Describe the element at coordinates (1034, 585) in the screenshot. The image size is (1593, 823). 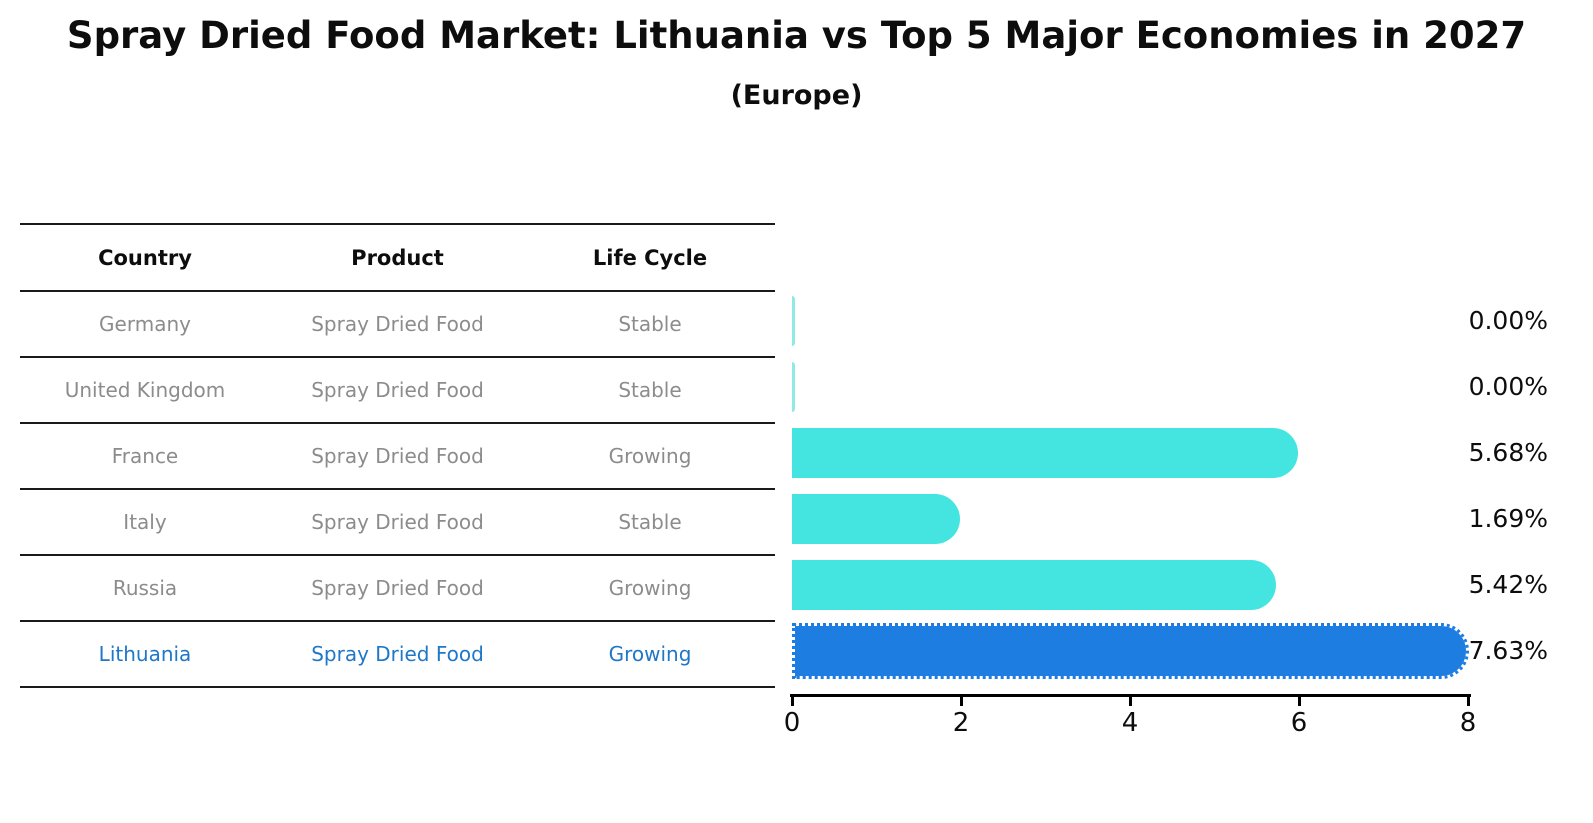
I see `bar-russia` at that location.